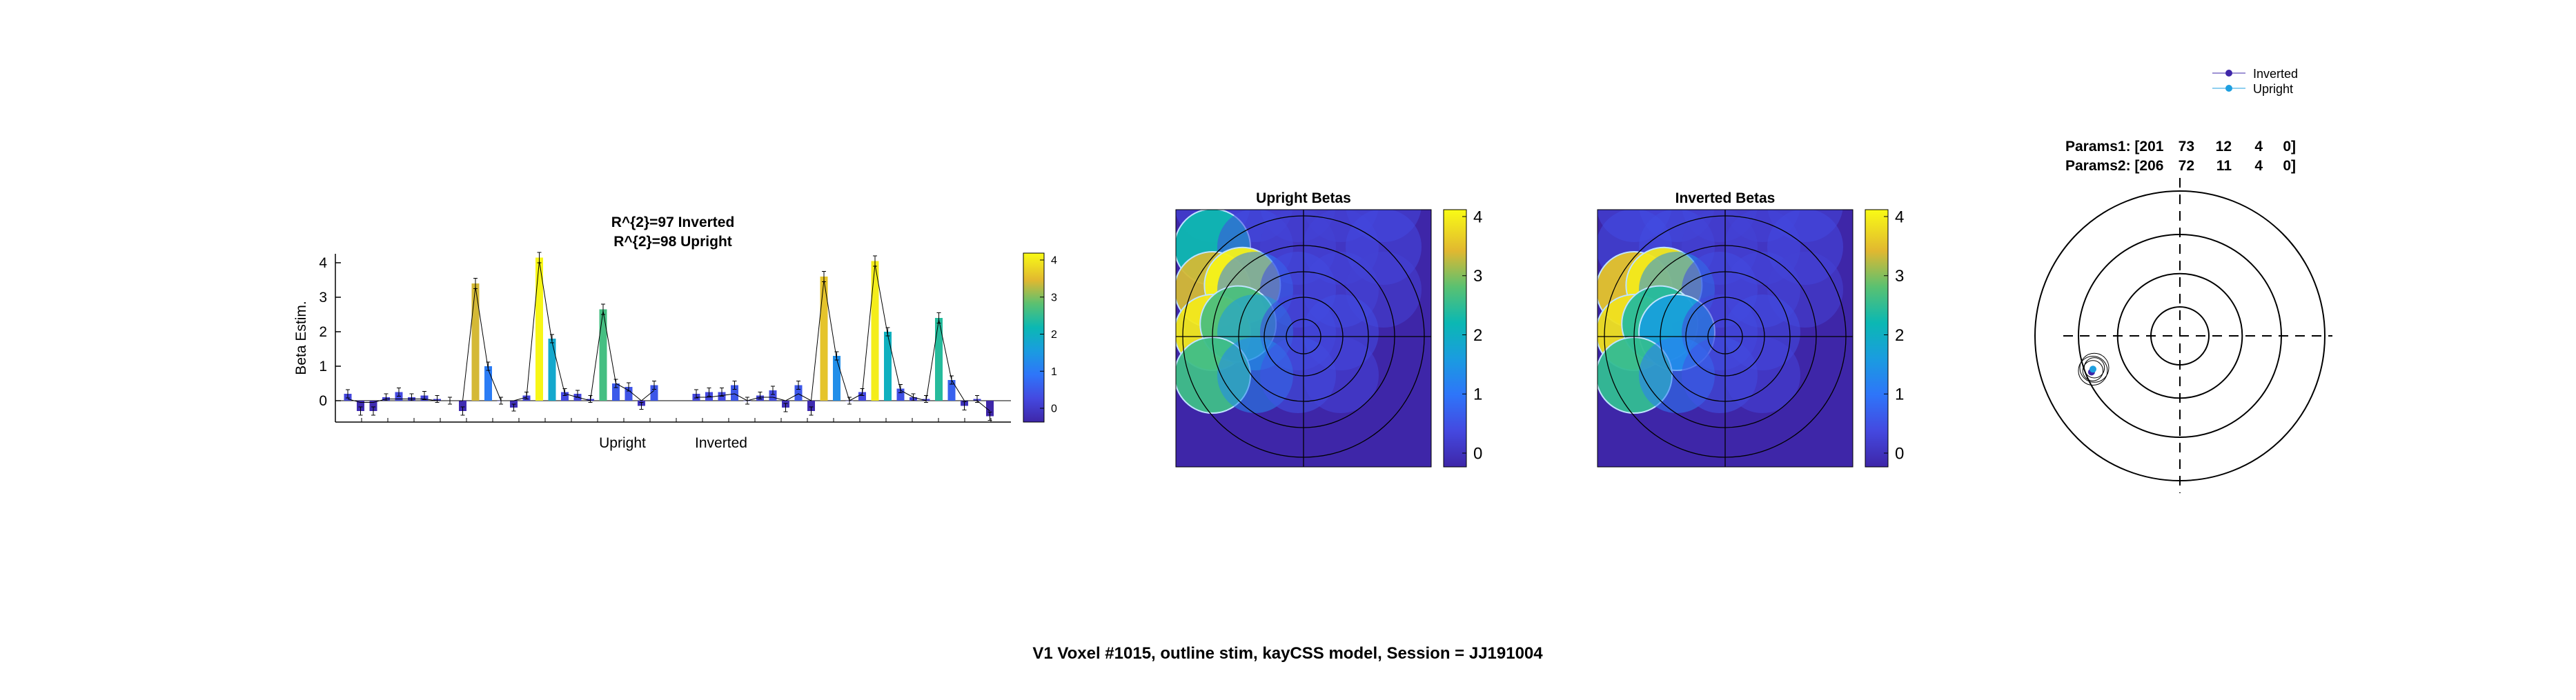 The height and width of the screenshot is (700, 2576). I want to click on bar-y-tick-label: 4, so click(323, 263).